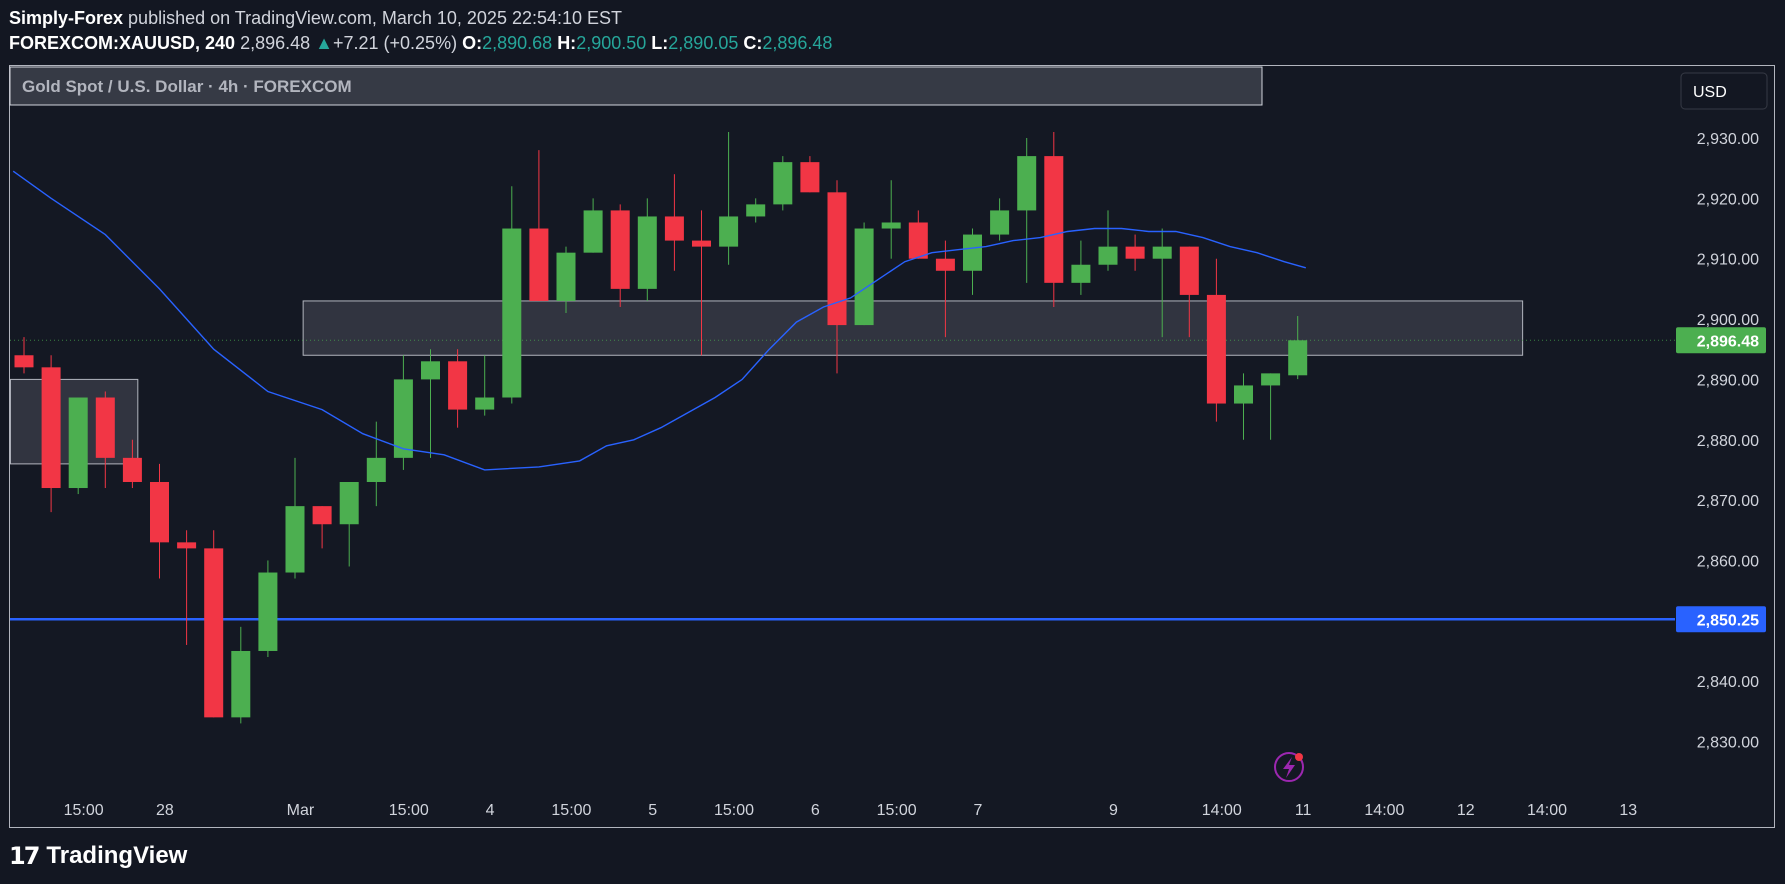 The width and height of the screenshot is (1785, 884). I want to click on y-tick-label: 2,860.00, so click(1728, 561).